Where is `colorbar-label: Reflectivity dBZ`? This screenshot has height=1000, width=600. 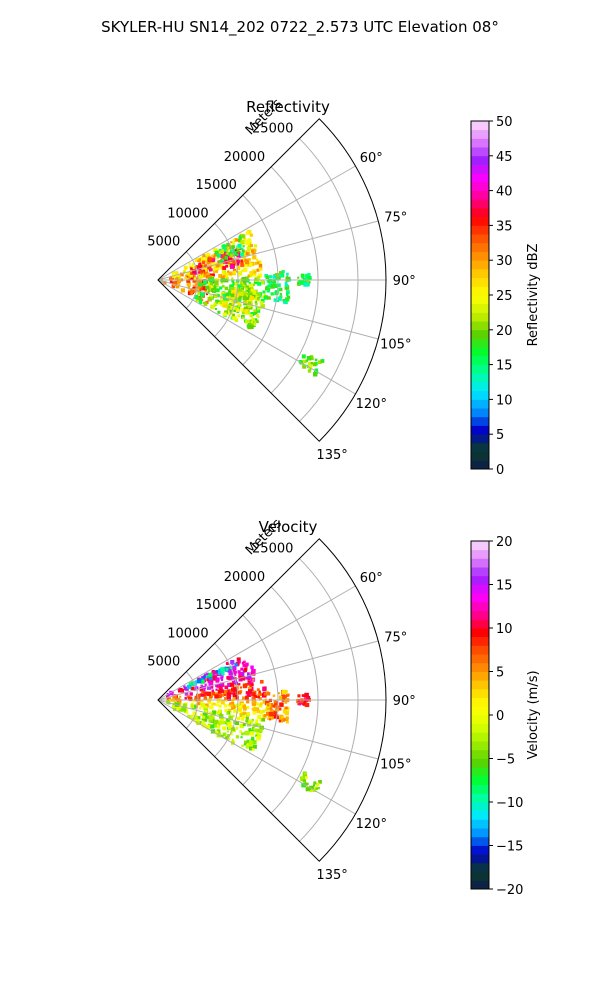
colorbar-label: Reflectivity dBZ is located at coordinates (533, 295).